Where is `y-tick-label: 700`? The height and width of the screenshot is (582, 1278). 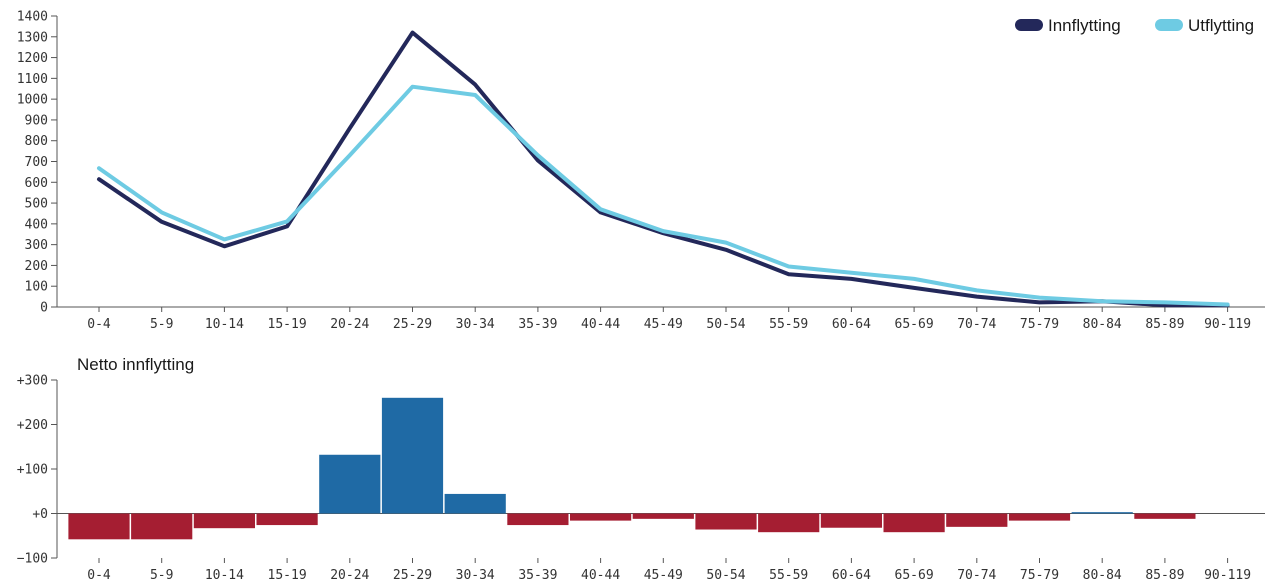 y-tick-label: 700 is located at coordinates (36, 162).